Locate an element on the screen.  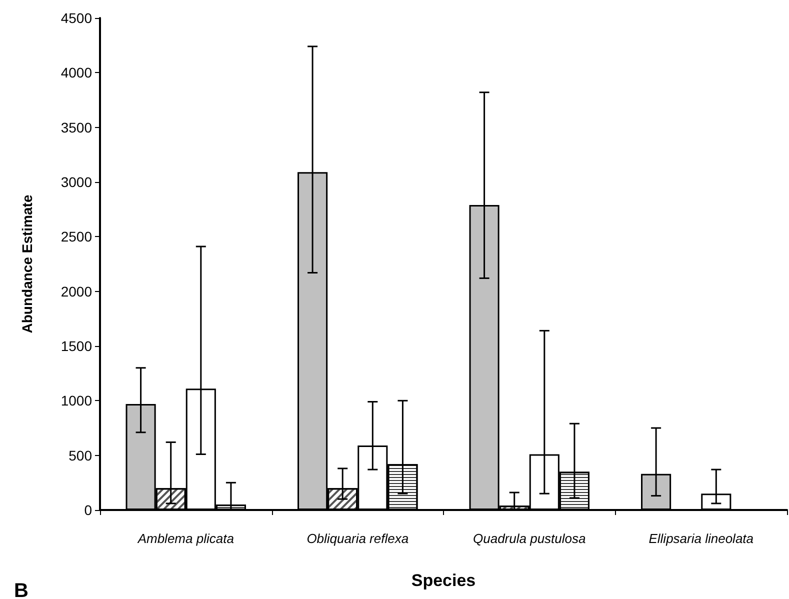
x-tick-label: Amblema plicata is located at coordinates (185, 538).